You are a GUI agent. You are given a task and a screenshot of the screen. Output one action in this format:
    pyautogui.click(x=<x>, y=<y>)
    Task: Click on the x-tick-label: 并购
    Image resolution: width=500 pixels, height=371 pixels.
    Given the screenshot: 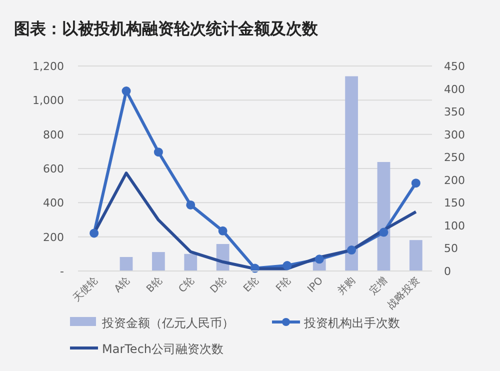 What is the action you would take?
    pyautogui.click(x=346, y=286)
    